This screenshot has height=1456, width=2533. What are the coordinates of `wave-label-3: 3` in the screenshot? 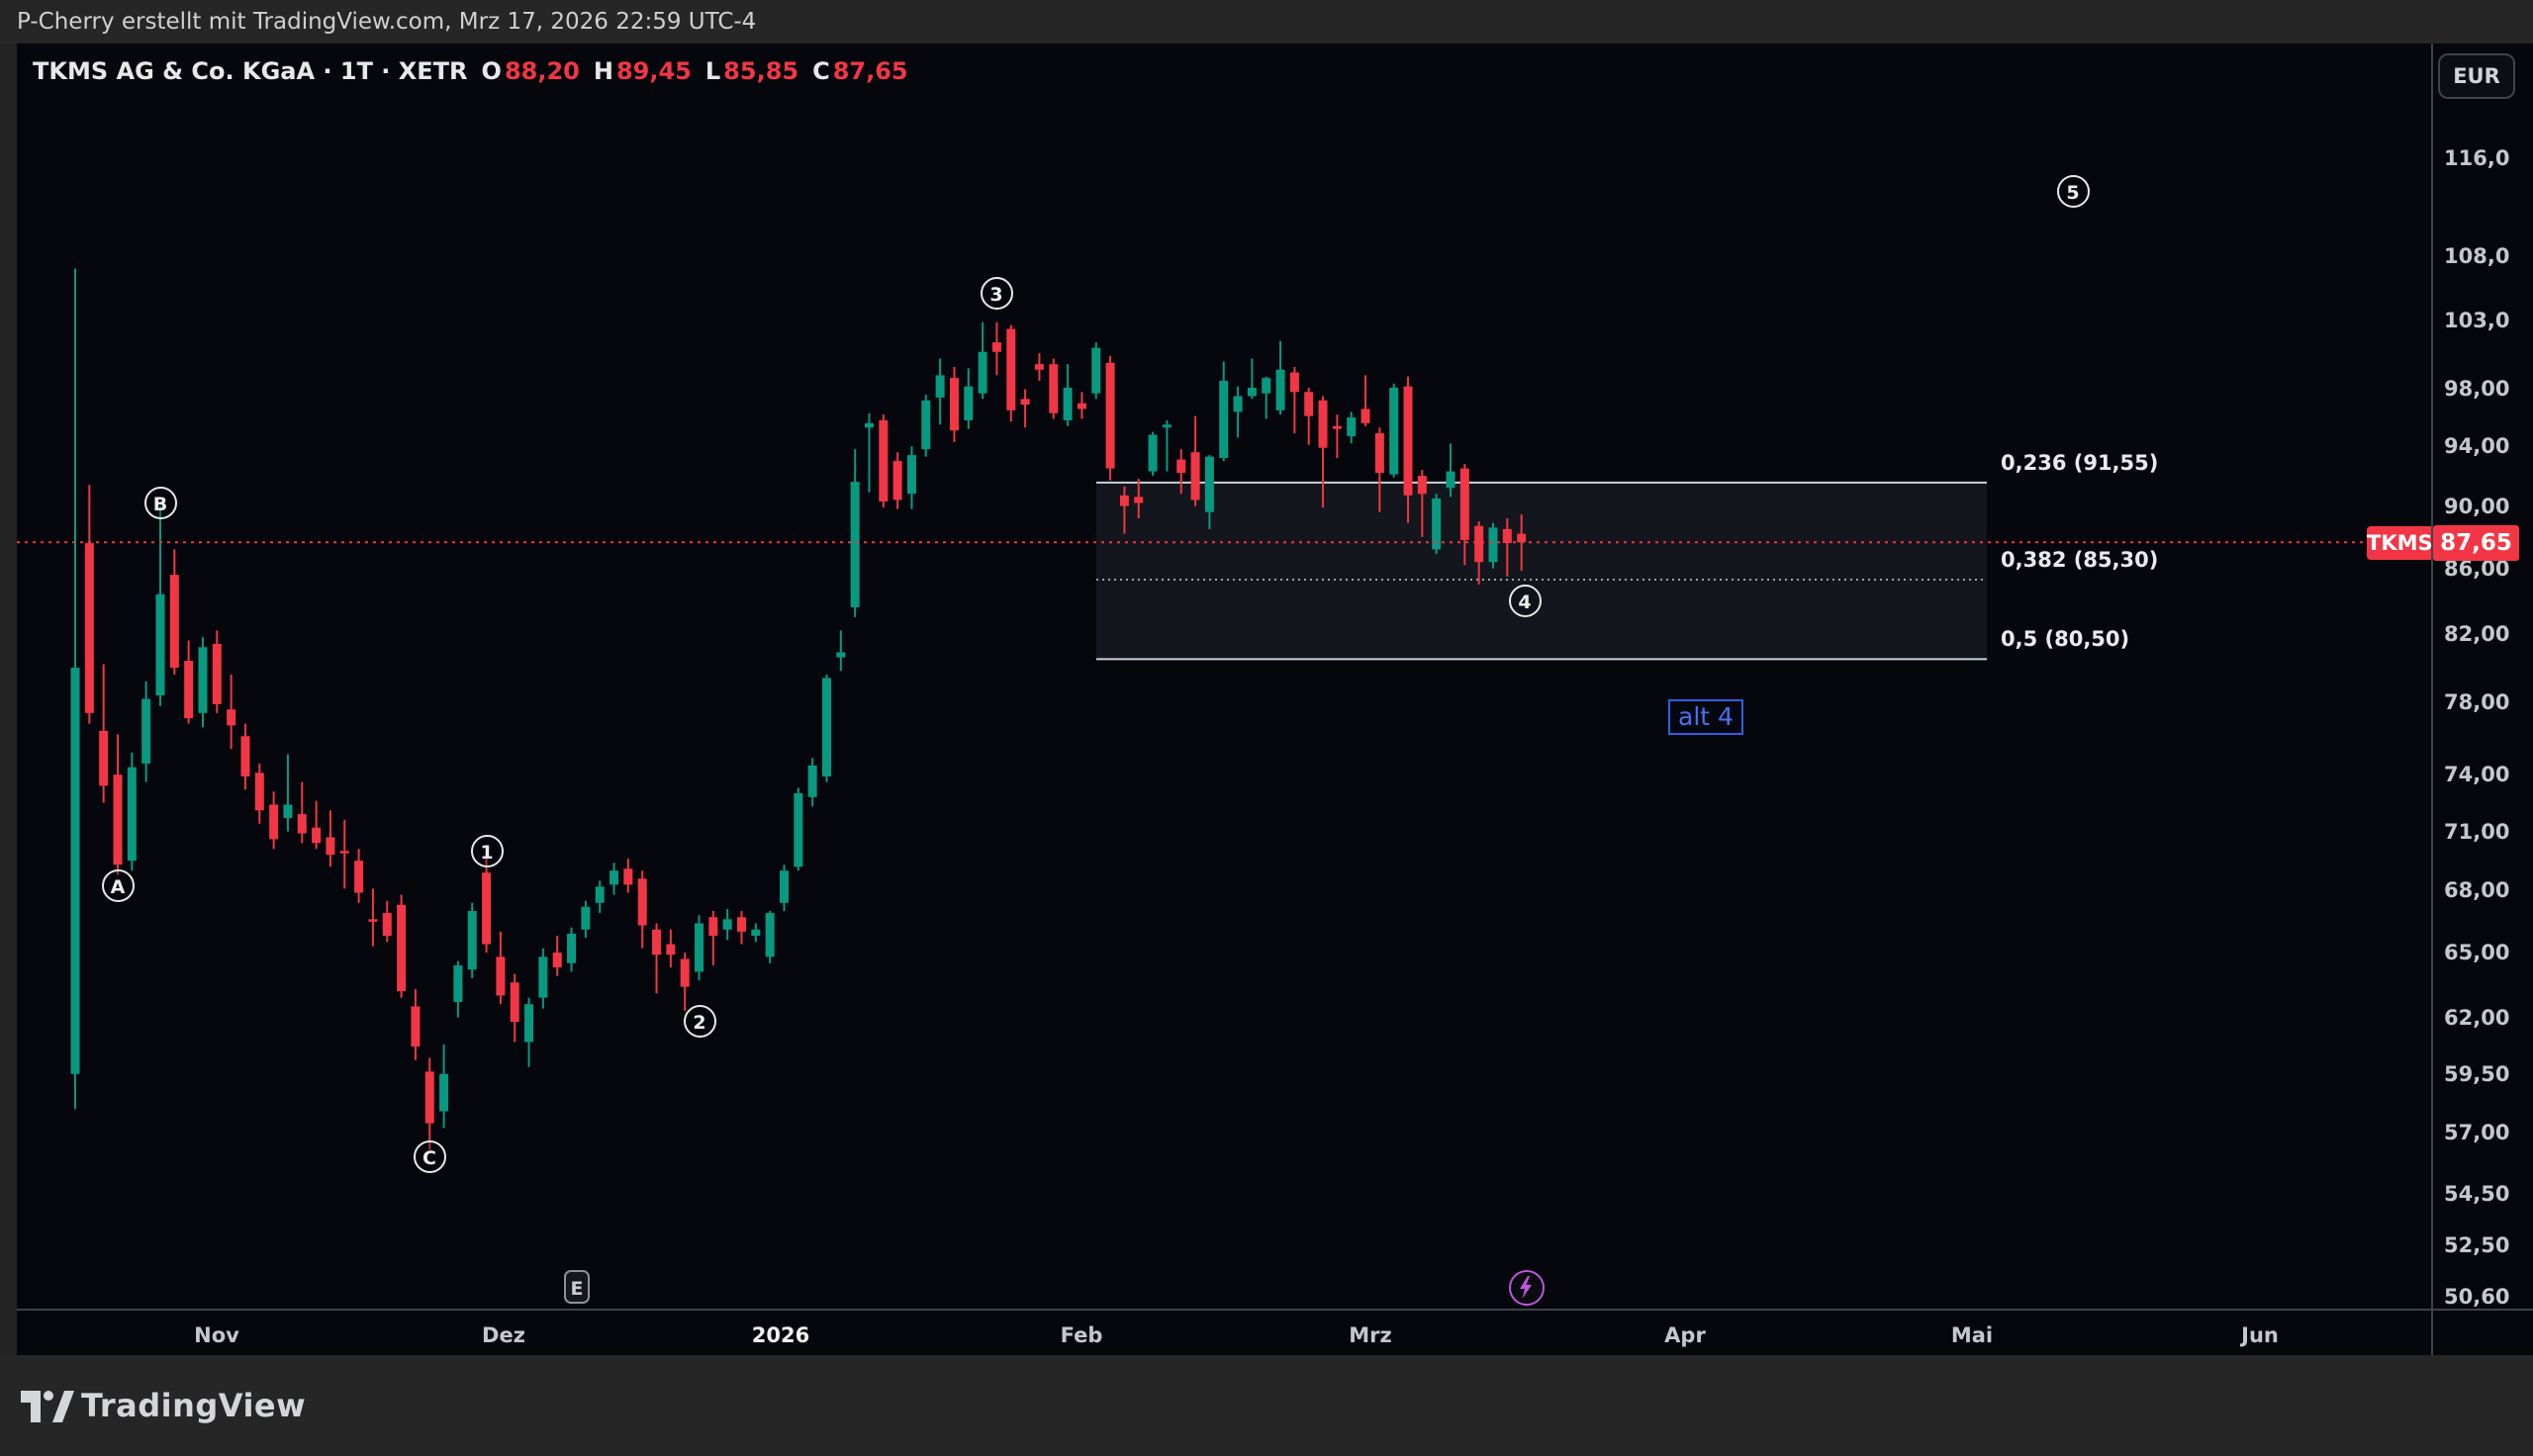 It's located at (997, 293).